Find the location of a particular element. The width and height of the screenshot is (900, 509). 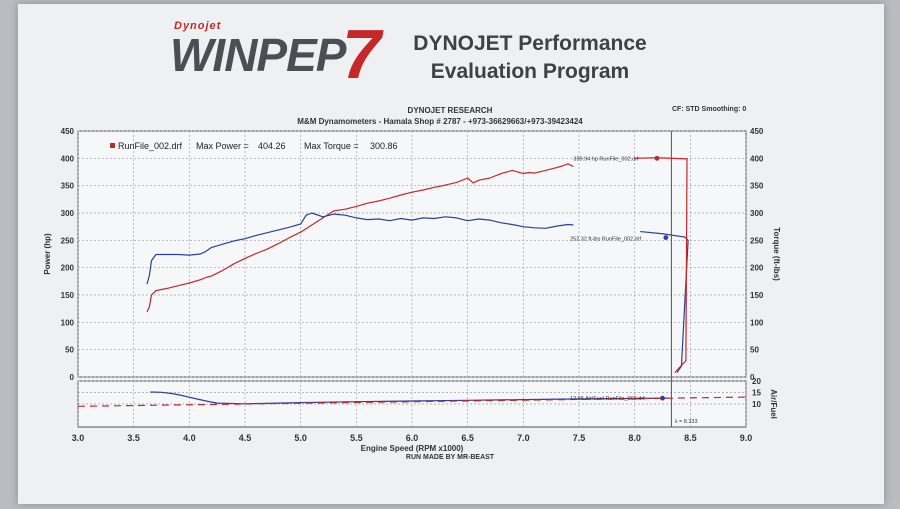

program-title-line2: Evaluation Program is located at coordinates (530, 71).